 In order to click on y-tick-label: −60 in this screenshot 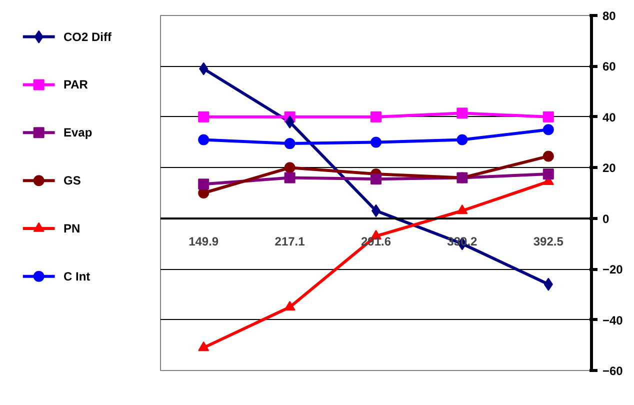, I will do `click(613, 371)`.